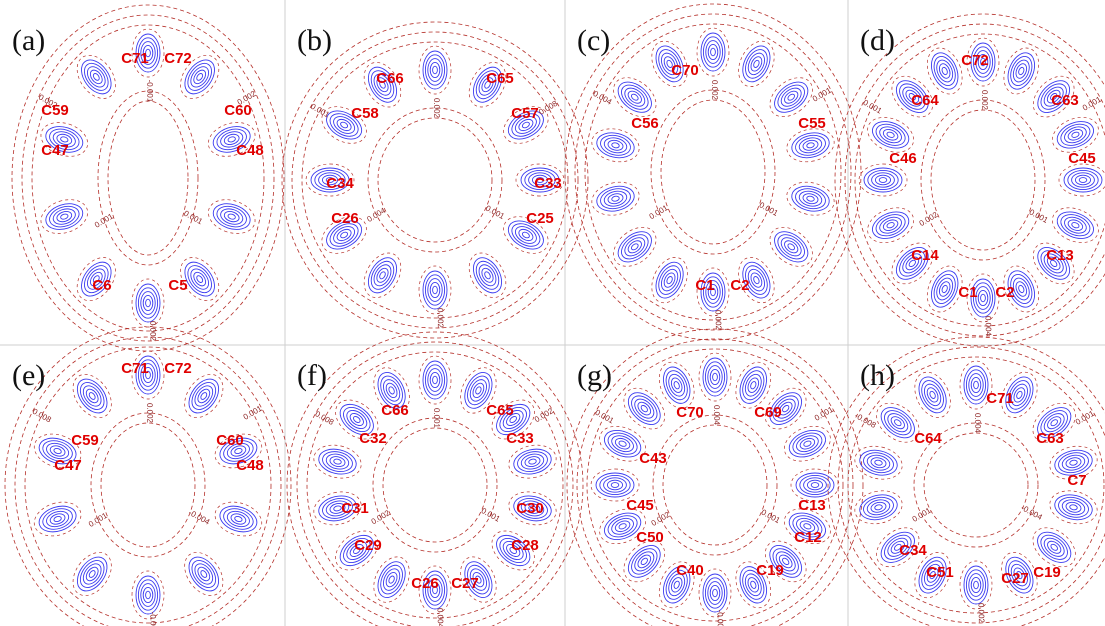 This screenshot has width=1105, height=626. Describe the element at coordinates (135, 368) in the screenshot. I see `atom-label: C71` at that location.